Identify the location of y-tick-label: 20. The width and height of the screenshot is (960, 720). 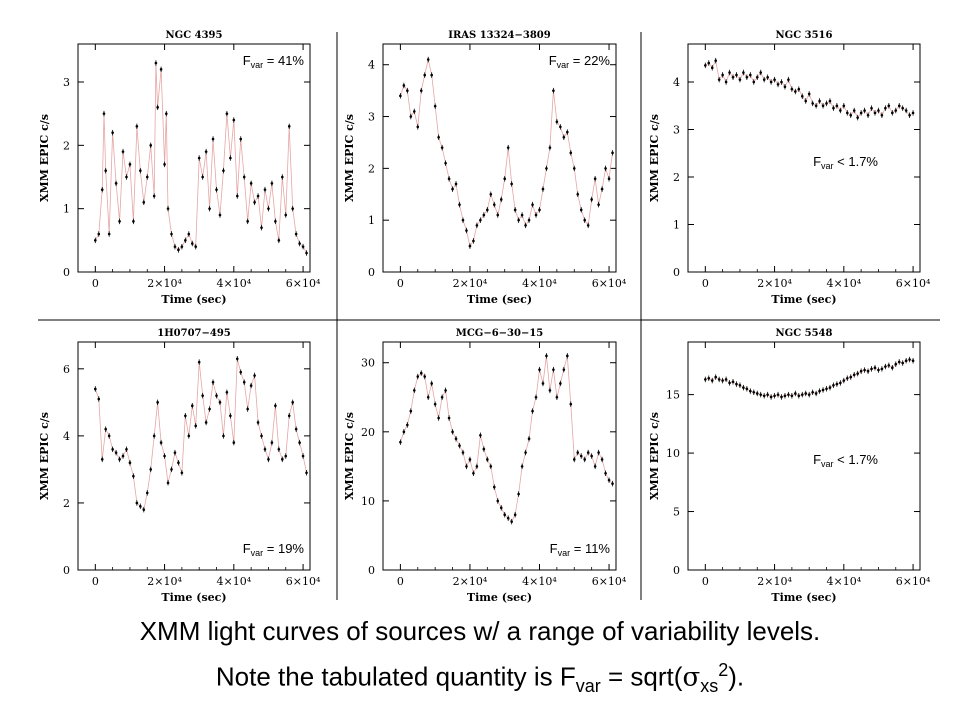
(368, 432).